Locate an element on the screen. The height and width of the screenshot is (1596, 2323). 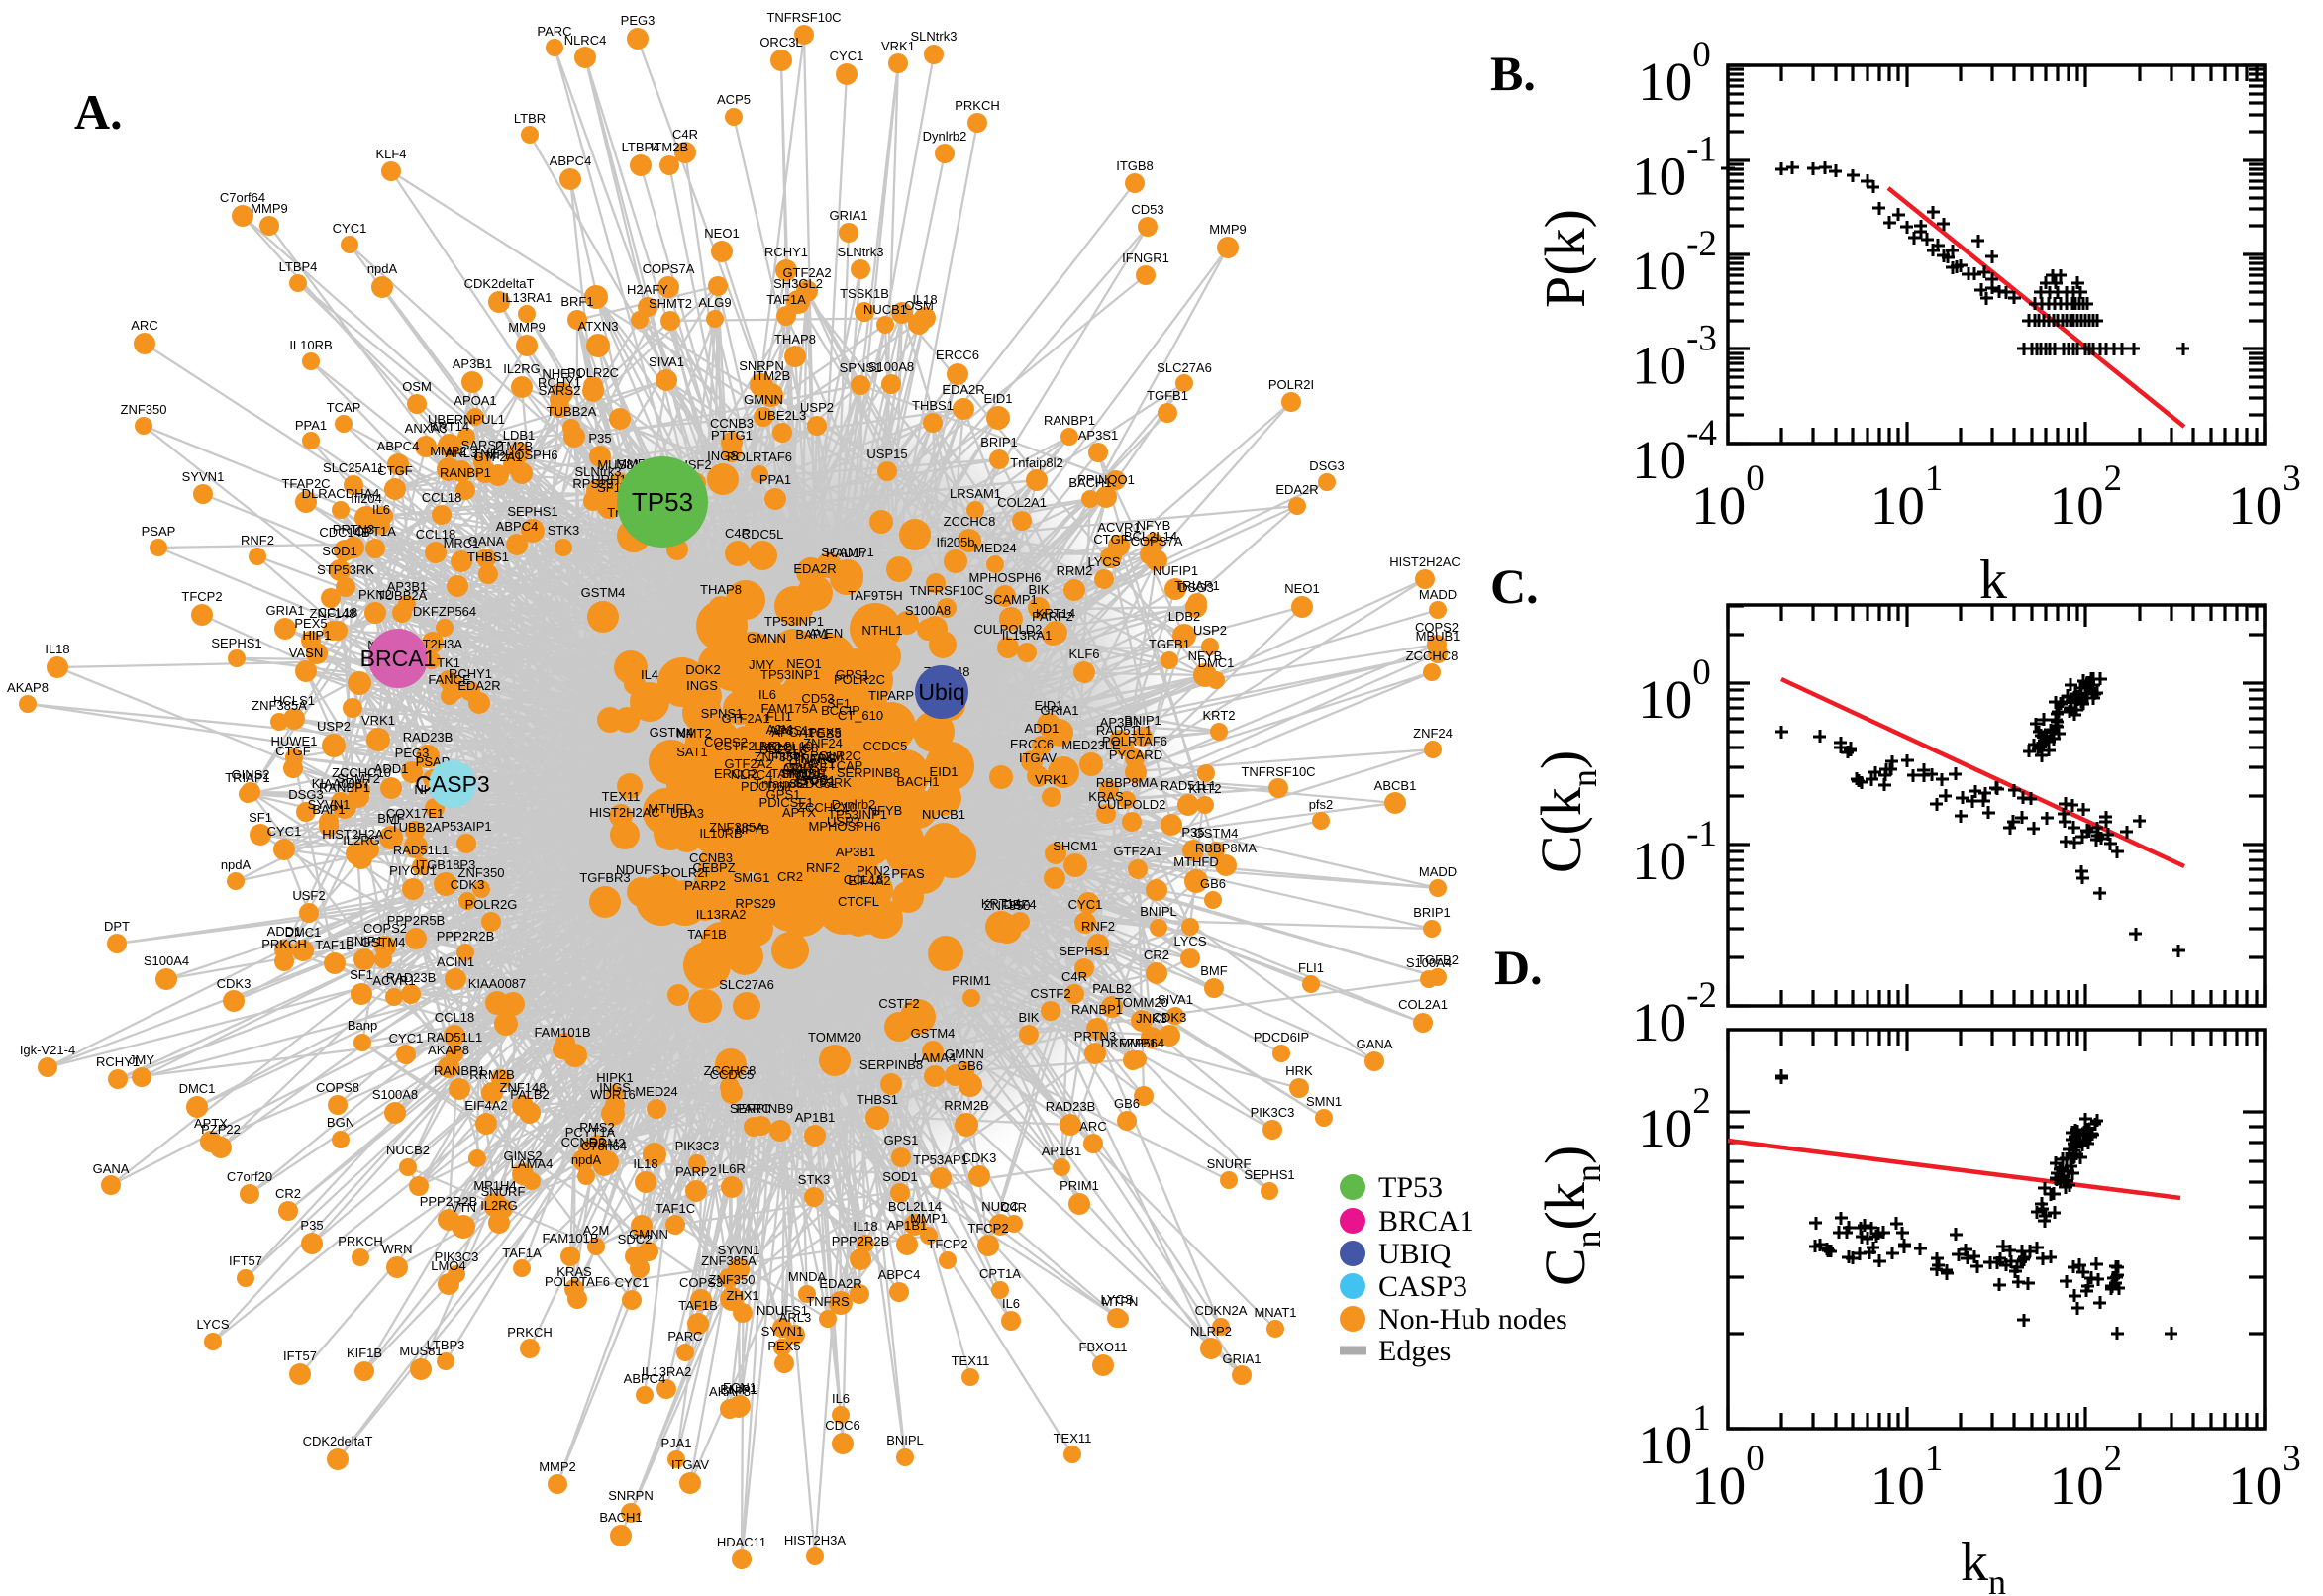
svg-text: ARL3 is located at coordinates (795, 1317).